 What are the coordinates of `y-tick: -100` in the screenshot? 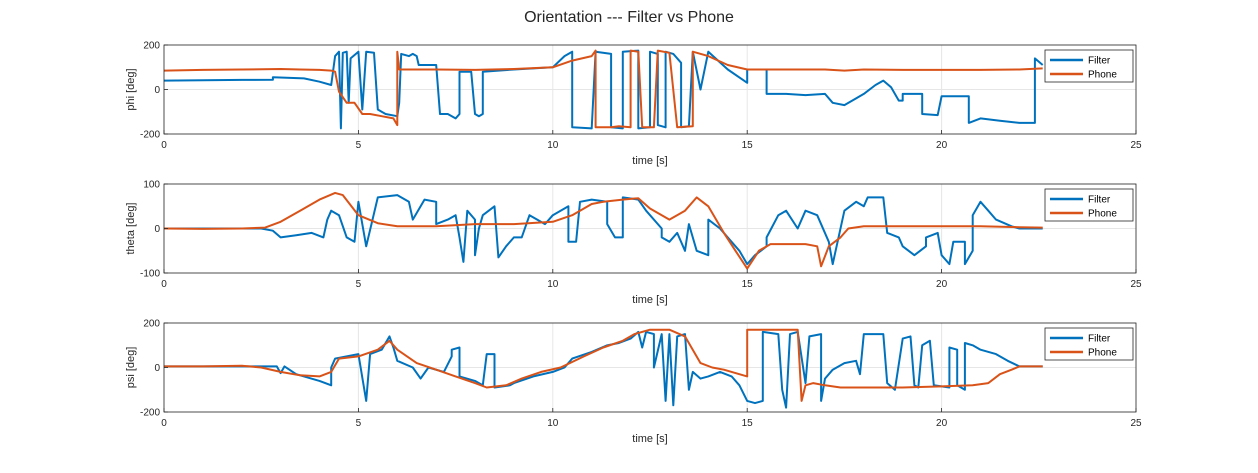 It's located at (154, 274).